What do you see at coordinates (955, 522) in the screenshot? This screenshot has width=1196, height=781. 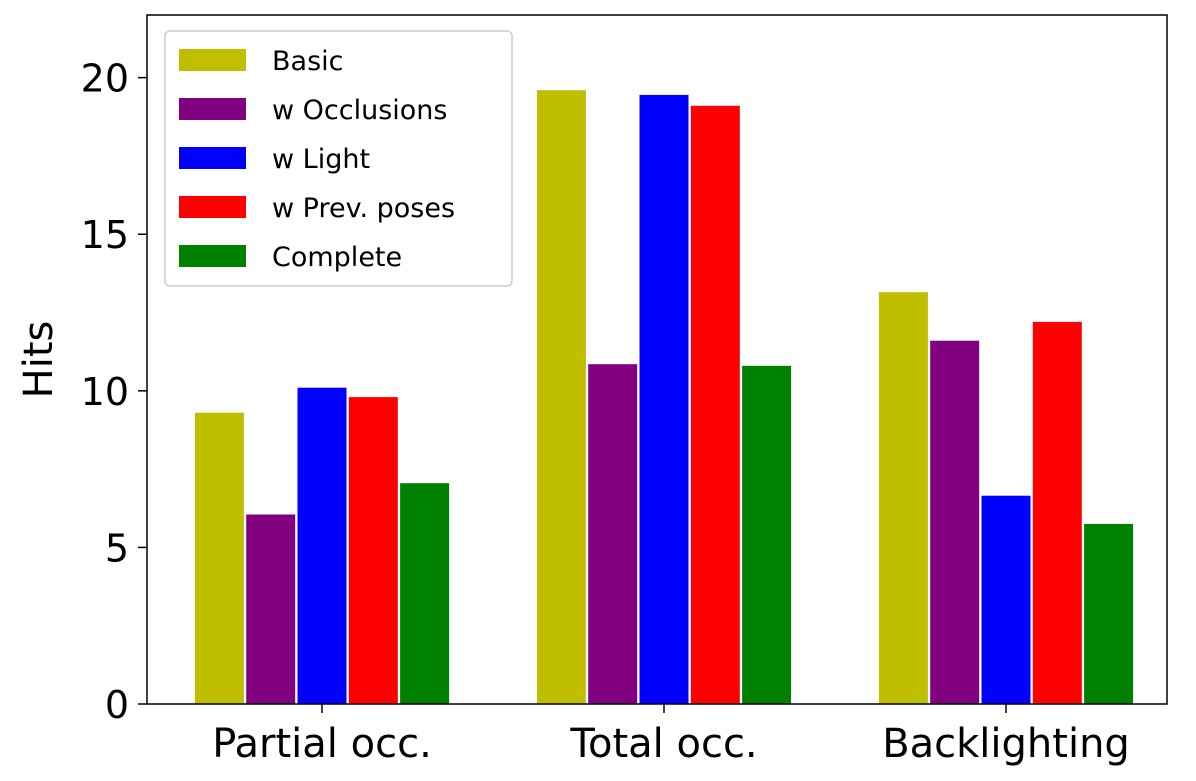 I see `bar-w-occlusions-backlighting` at bounding box center [955, 522].